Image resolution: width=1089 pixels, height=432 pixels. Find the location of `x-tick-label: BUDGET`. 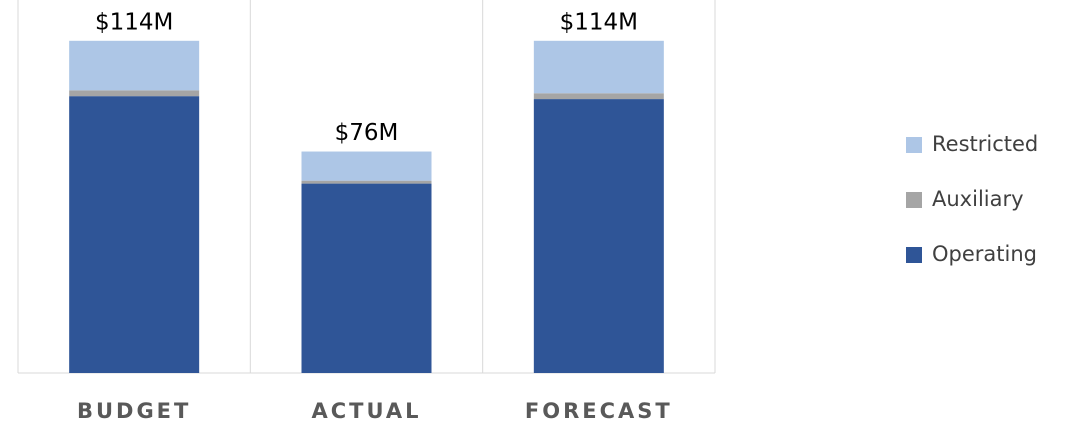

x-tick-label: BUDGET is located at coordinates (134, 411).